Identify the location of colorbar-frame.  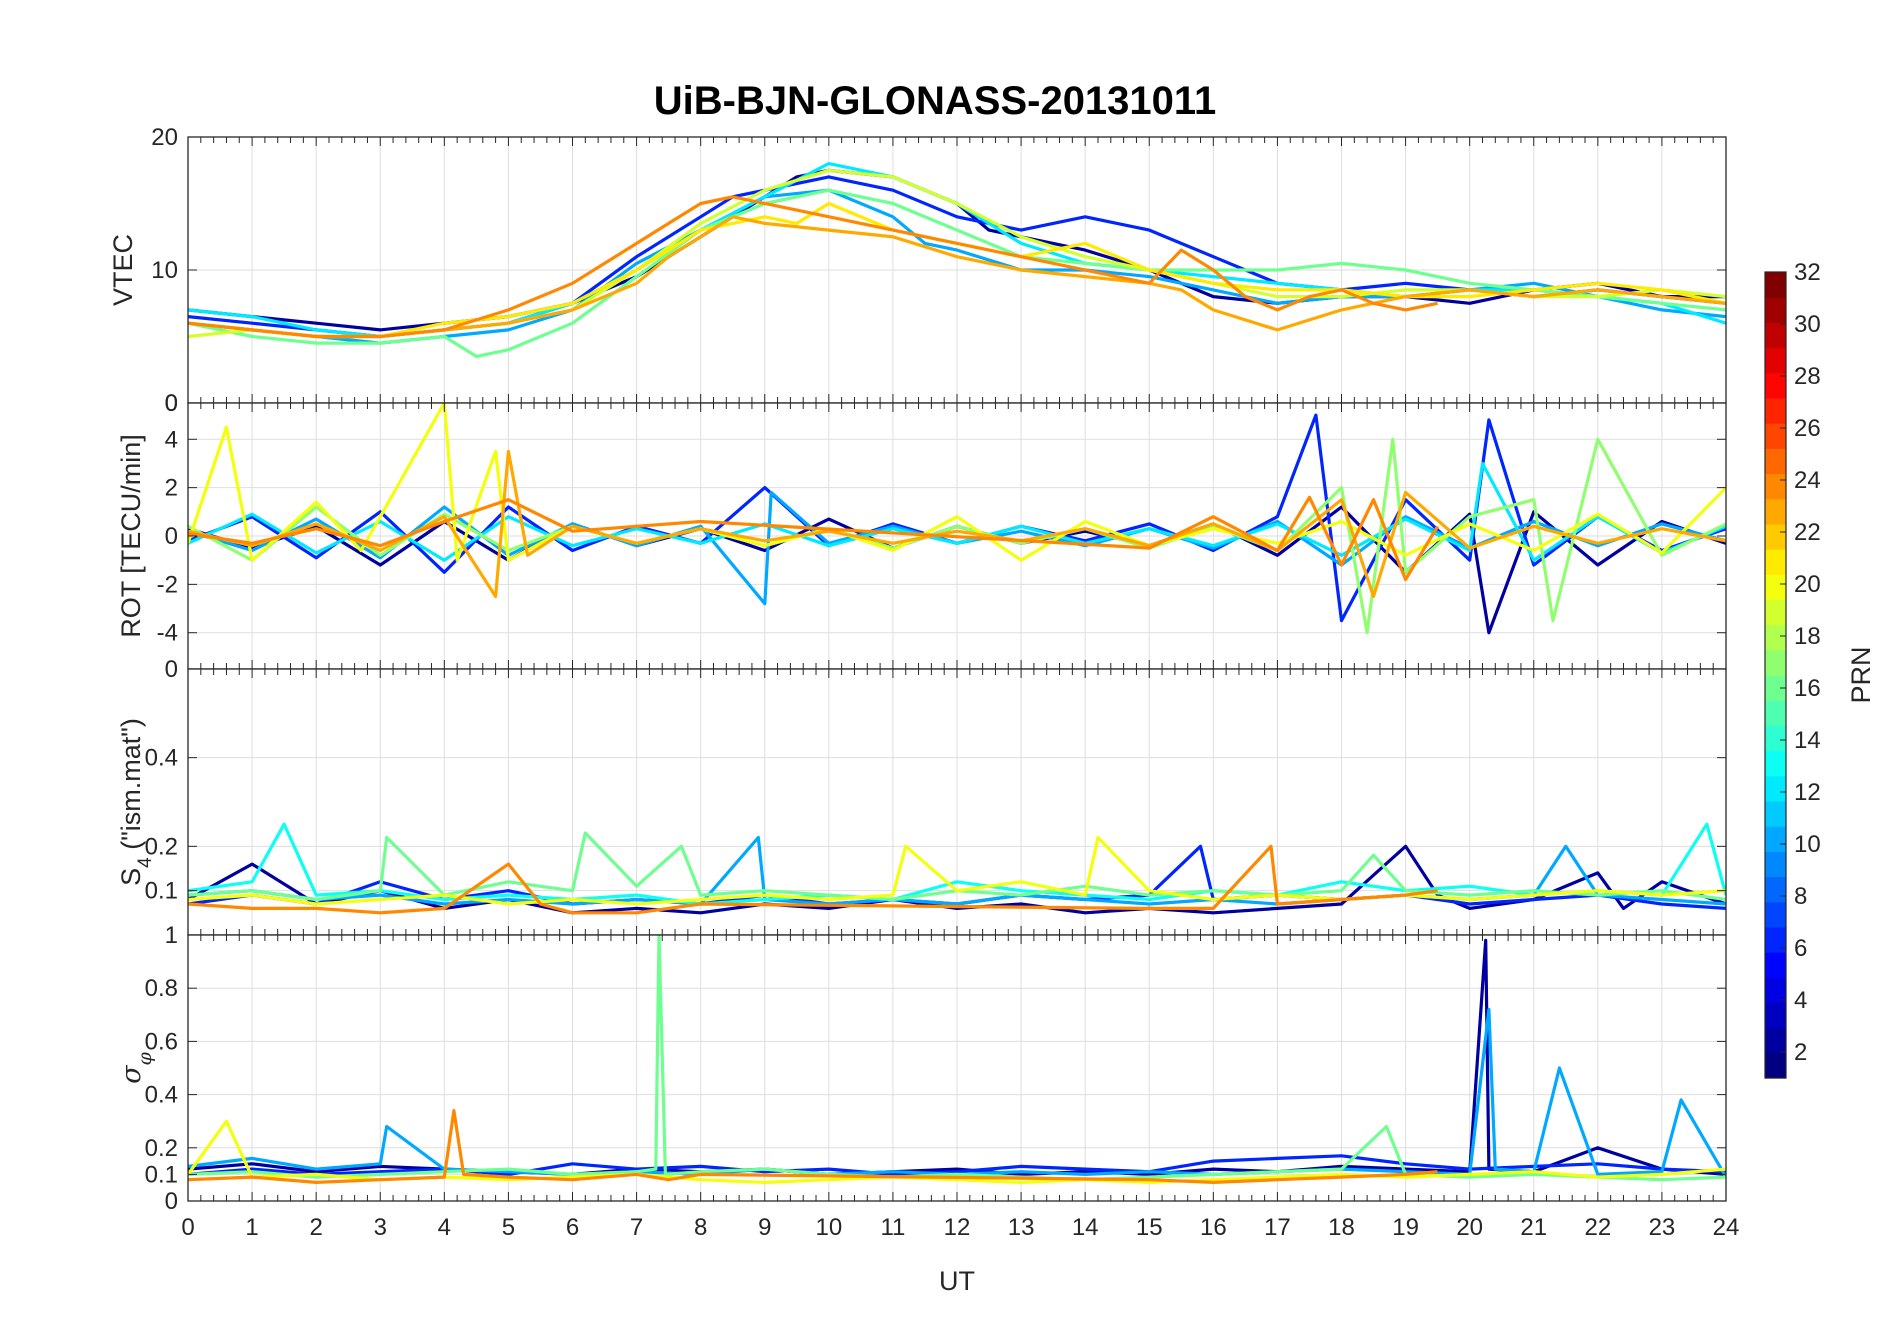
(1775, 675).